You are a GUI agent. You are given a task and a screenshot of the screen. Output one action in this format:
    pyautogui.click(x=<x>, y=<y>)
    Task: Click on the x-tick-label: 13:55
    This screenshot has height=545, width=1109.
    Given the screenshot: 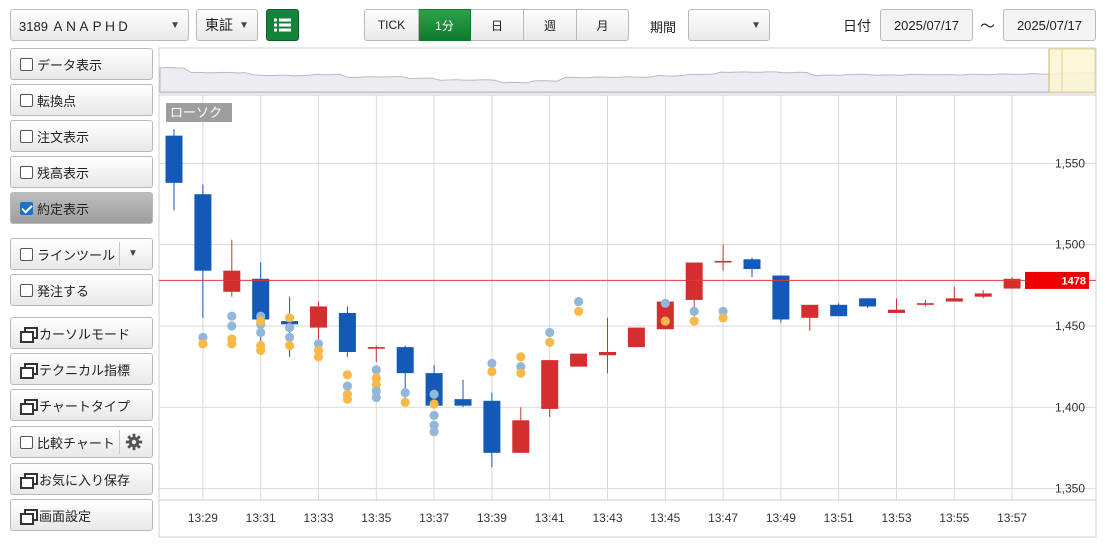 What is the action you would take?
    pyautogui.click(x=954, y=518)
    